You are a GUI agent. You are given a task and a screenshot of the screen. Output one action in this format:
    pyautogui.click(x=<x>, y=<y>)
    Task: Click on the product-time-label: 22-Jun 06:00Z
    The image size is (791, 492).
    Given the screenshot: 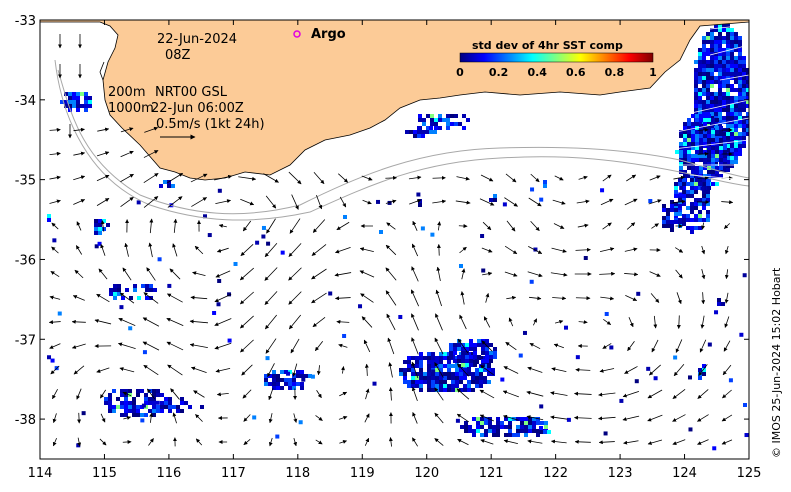 What is the action you would take?
    pyautogui.click(x=197, y=108)
    